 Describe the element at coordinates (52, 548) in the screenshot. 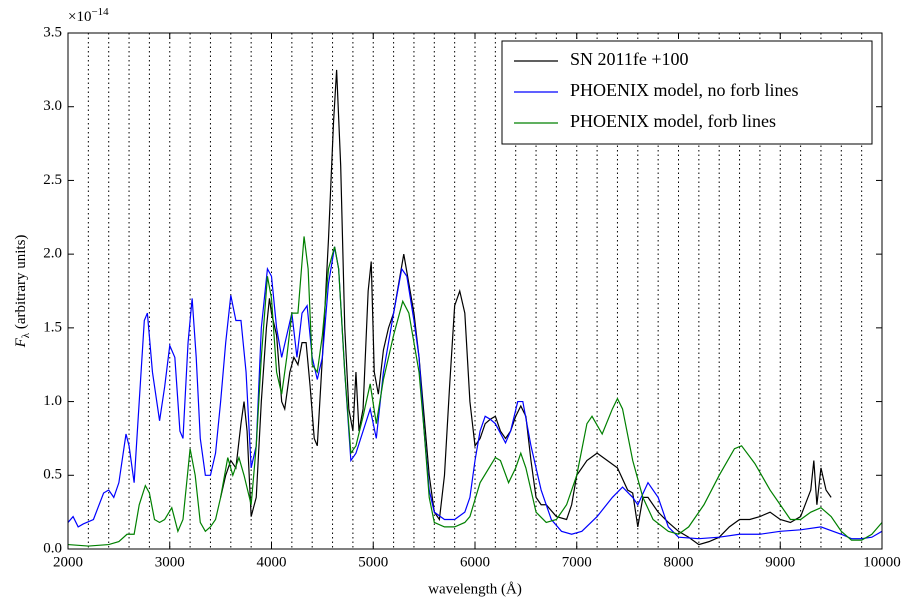

I see `y-tick-label: 0.0` at that location.